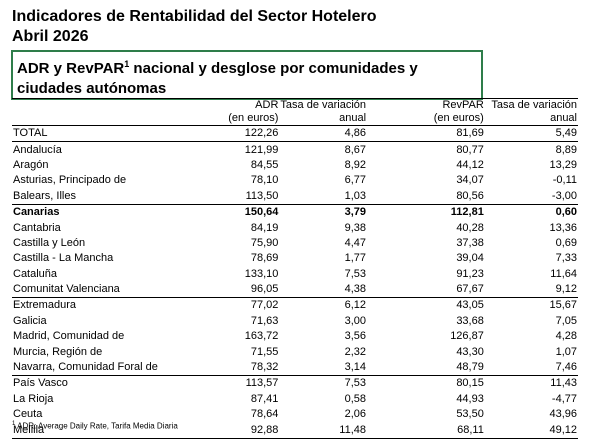 This screenshot has width=592, height=439. I want to click on value-cell: 78,64, so click(264, 414).